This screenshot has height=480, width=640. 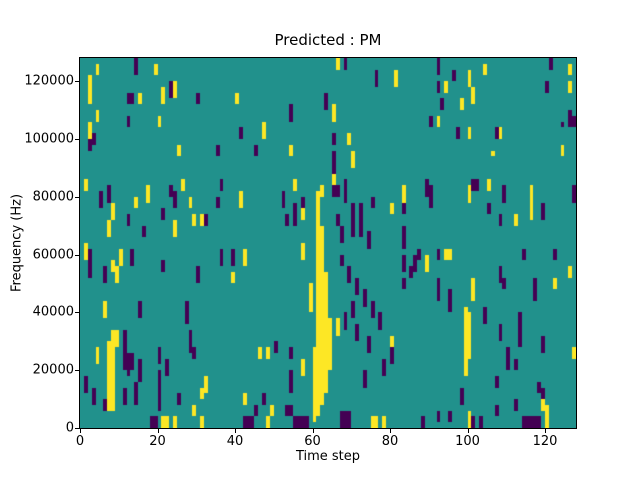 I want to click on y-axis-label: Frequency (Hz), so click(x=17, y=243).